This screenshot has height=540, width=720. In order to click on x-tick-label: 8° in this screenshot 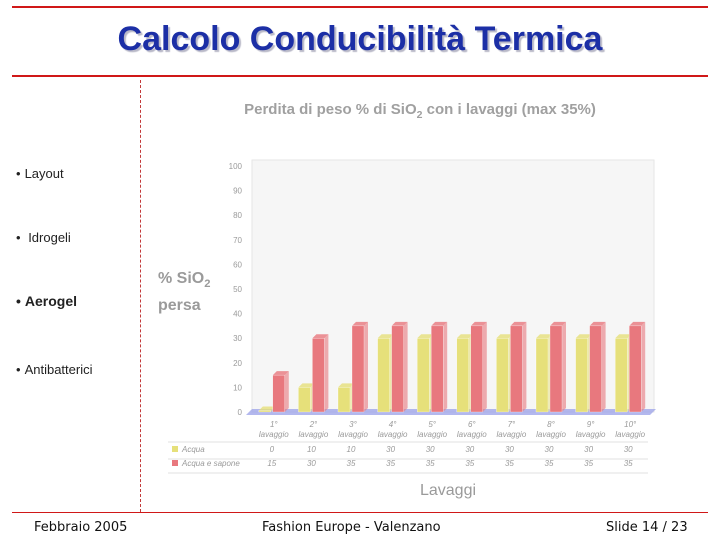, I will do `click(551, 424)`.